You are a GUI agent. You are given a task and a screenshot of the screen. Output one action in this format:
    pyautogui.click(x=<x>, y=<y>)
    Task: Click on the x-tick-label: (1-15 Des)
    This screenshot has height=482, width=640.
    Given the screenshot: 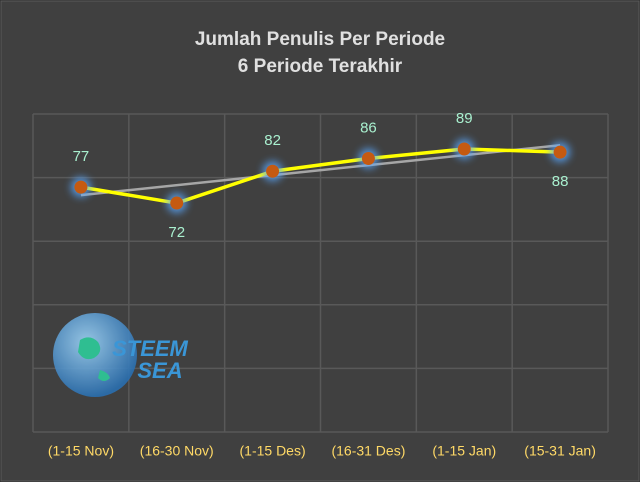 What is the action you would take?
    pyautogui.click(x=273, y=451)
    